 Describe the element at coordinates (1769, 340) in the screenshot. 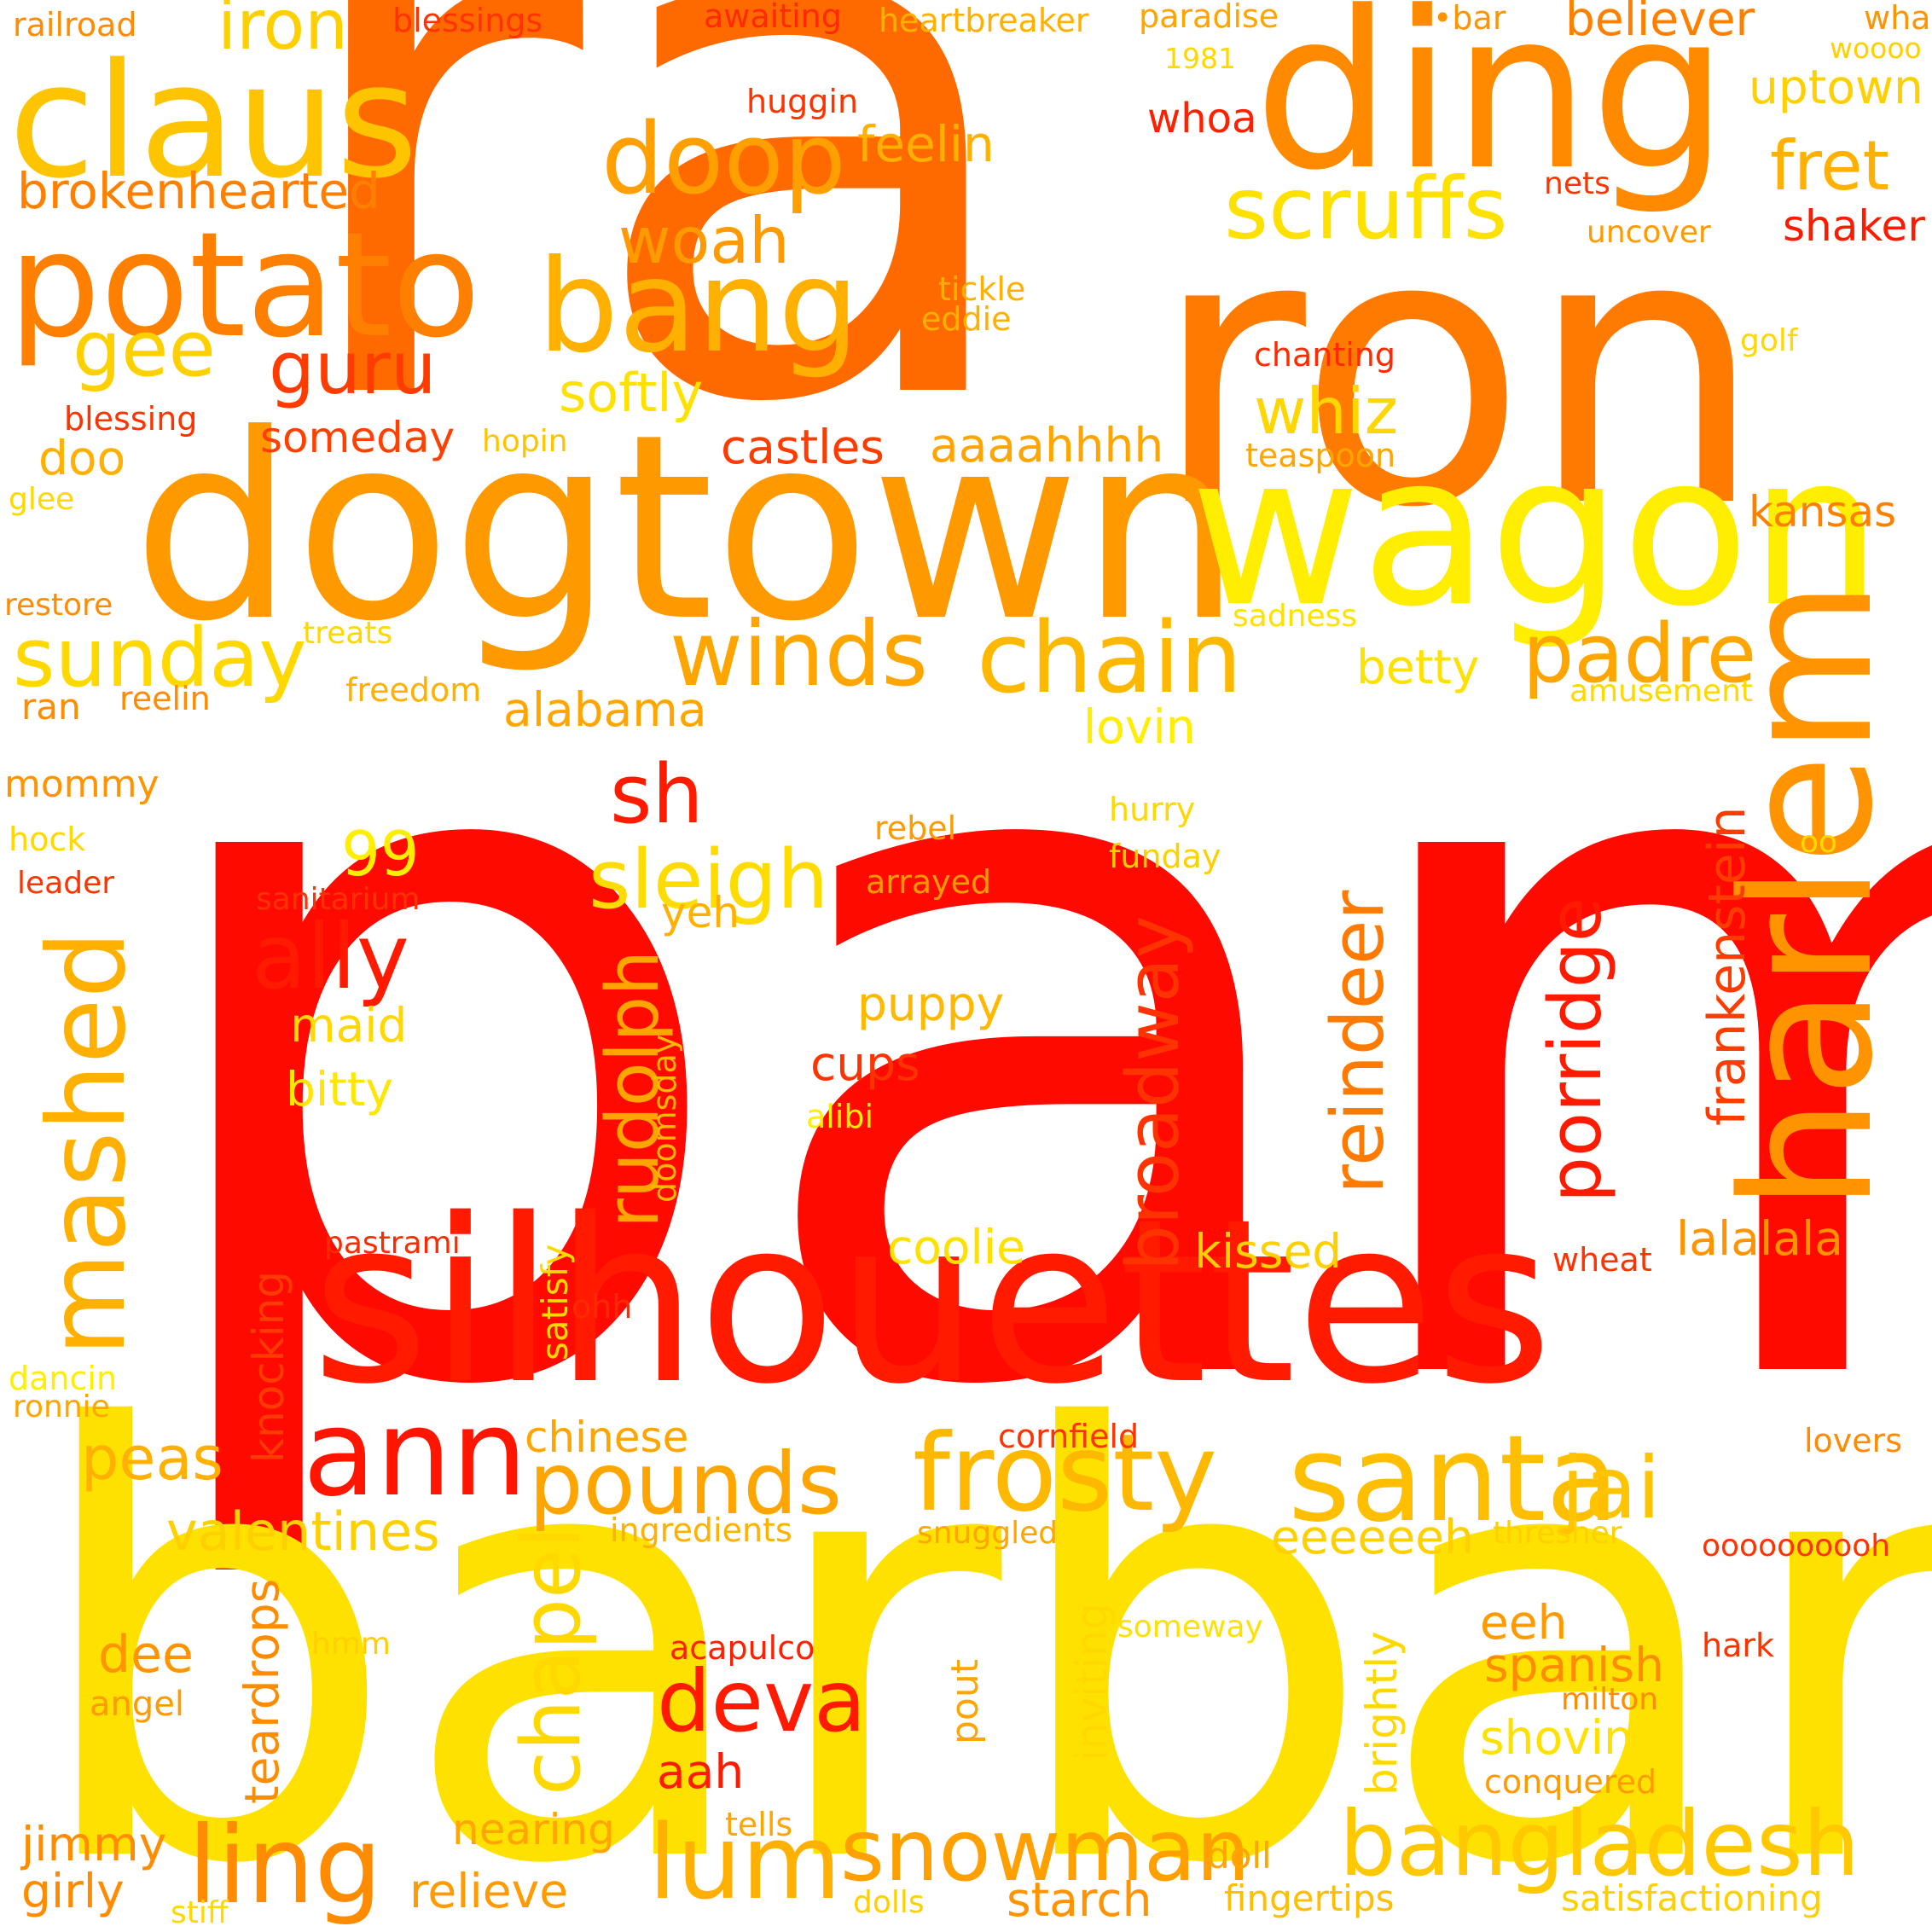

I see `word-golf: golf` at that location.